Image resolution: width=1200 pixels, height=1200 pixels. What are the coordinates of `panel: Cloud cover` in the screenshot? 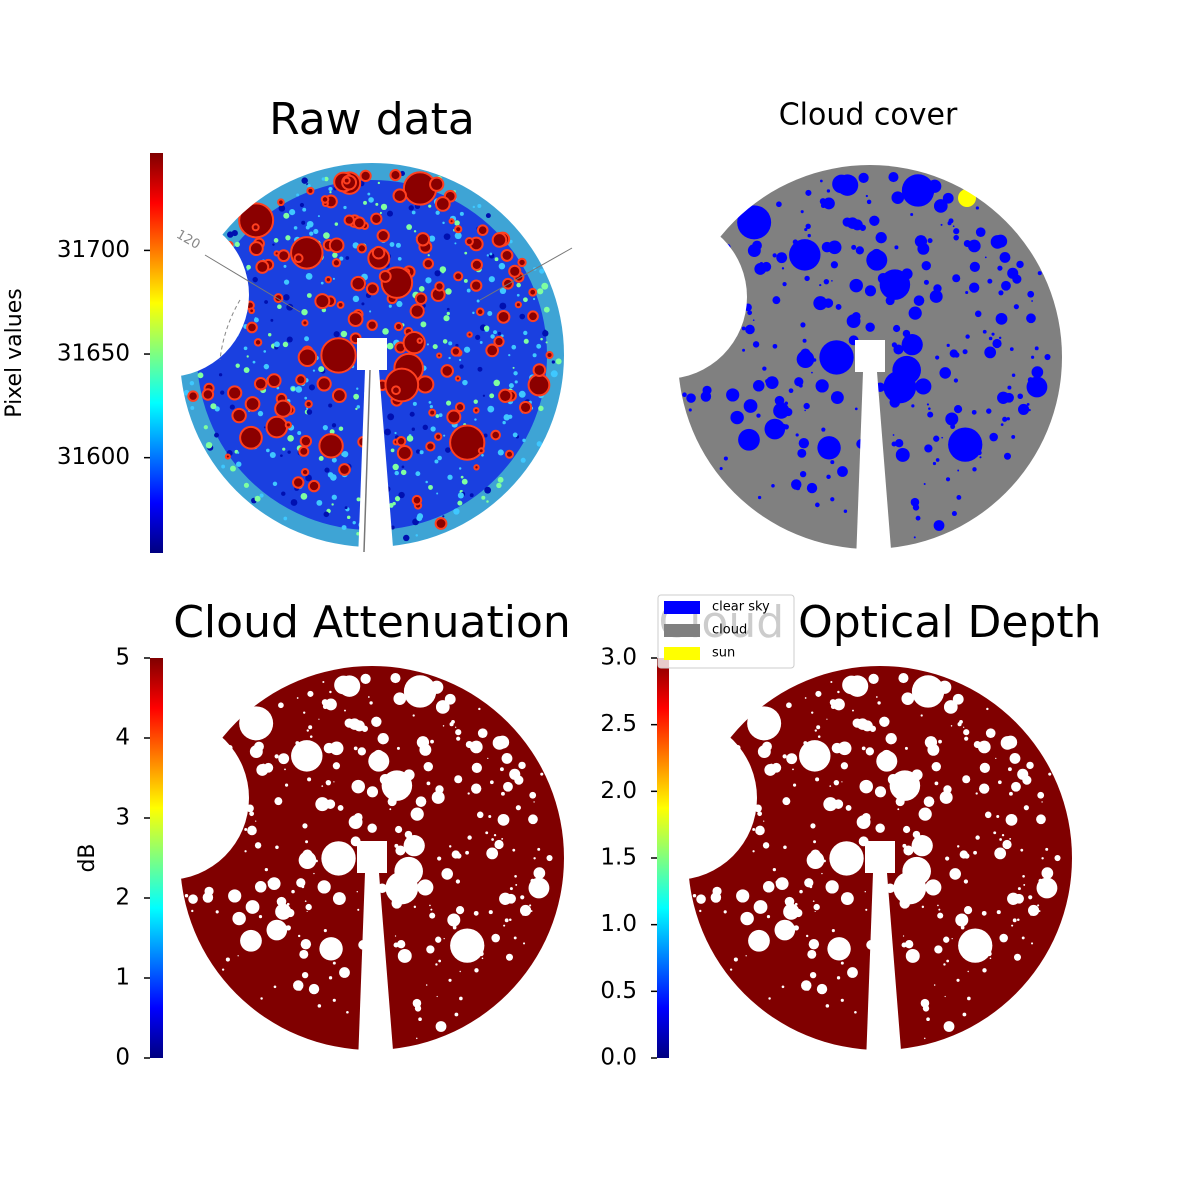 It's located at (870, 325).